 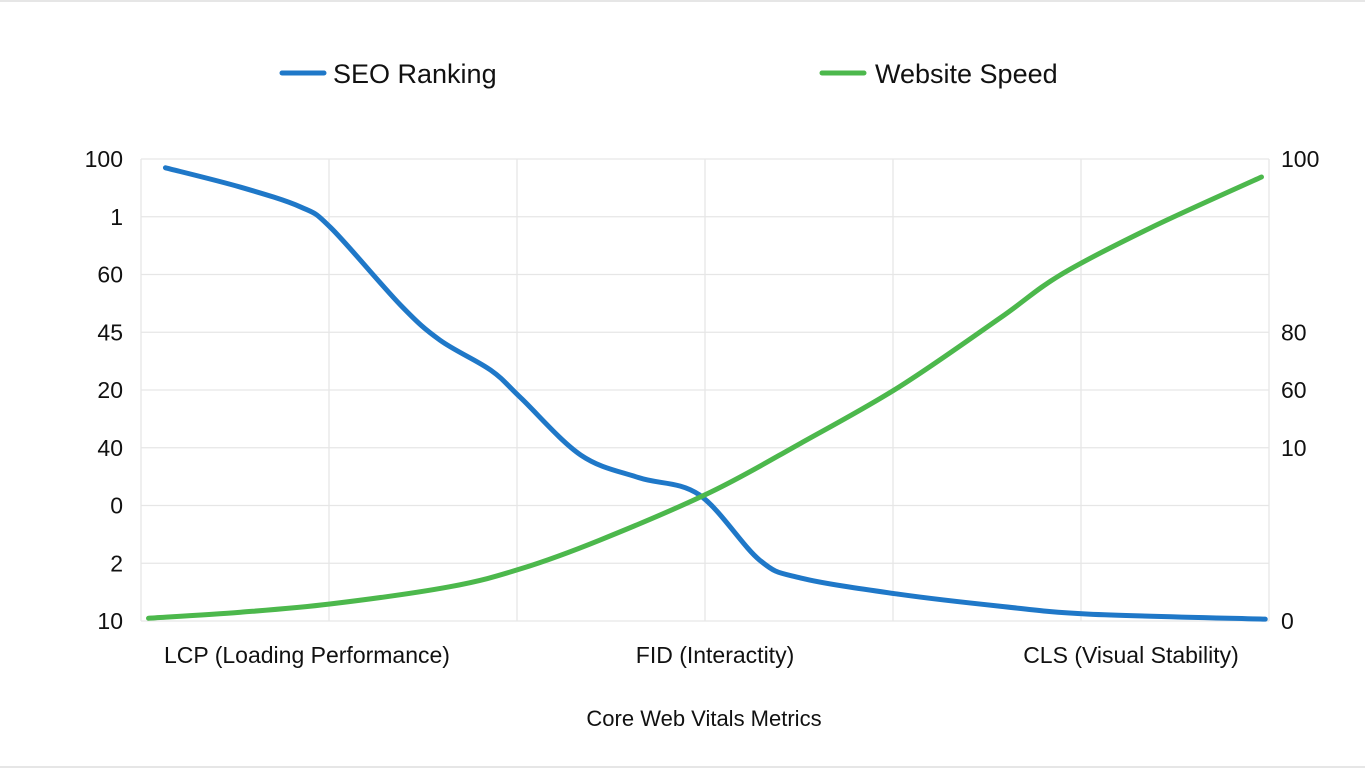 What do you see at coordinates (307, 655) in the screenshot?
I see `x-tick-label: LCP (Loading Performance)` at bounding box center [307, 655].